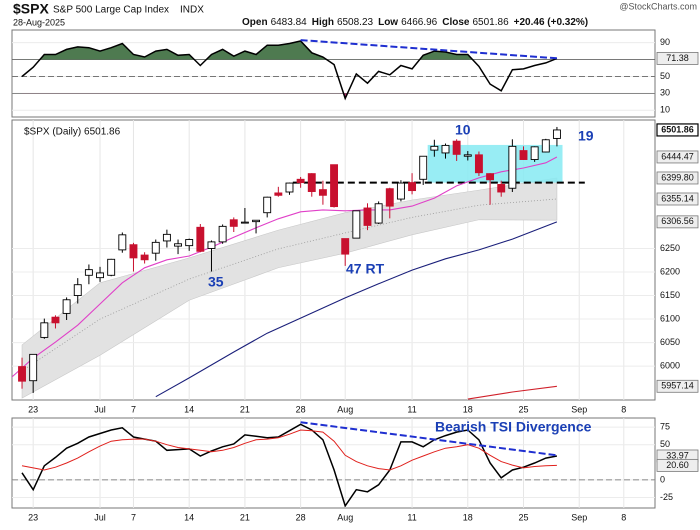 Image resolution: width=700 pixels, height=530 pixels. What do you see at coordinates (677, 221) in the screenshot?
I see `last-value-label: 6306.56` at bounding box center [677, 221].